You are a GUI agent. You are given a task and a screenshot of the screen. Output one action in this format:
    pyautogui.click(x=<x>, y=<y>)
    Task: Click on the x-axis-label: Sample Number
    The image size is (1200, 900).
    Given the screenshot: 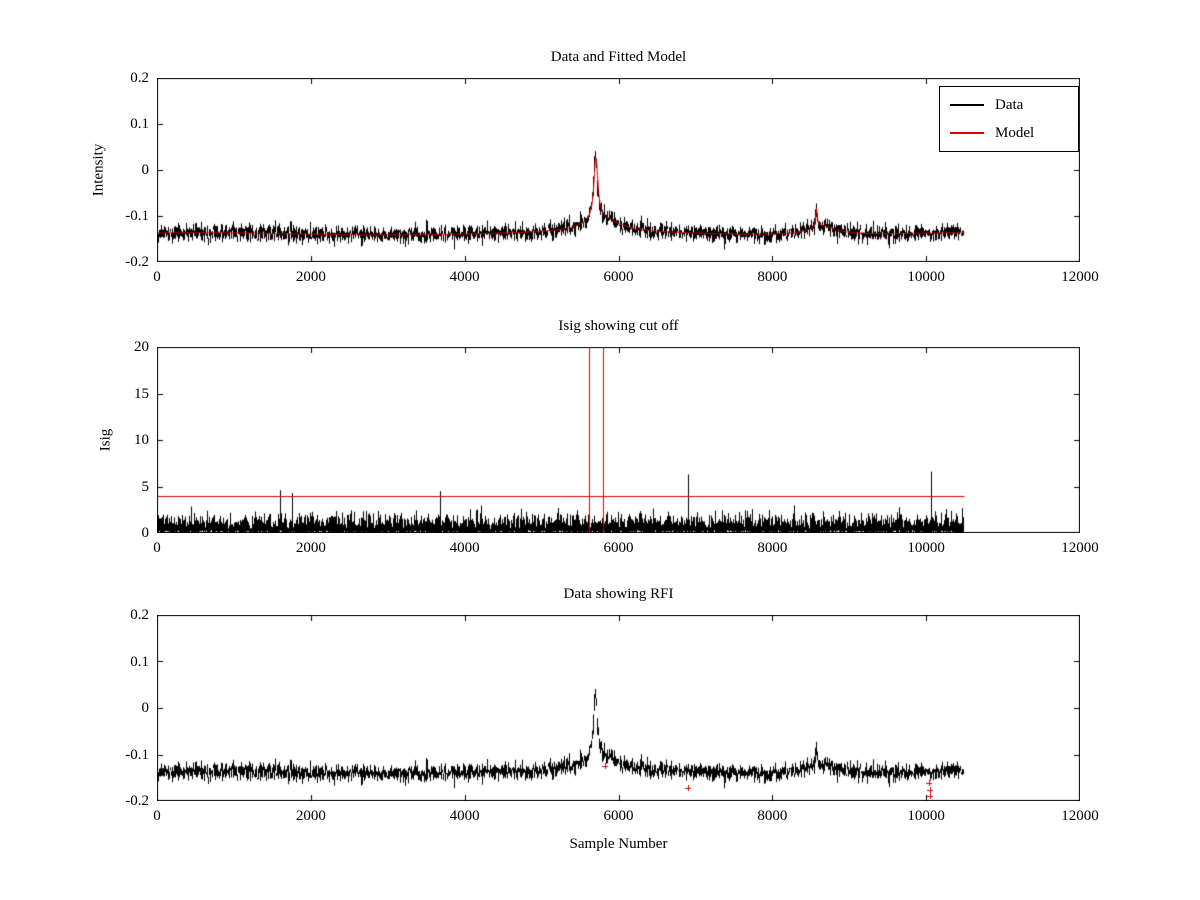 What is the action you would take?
    pyautogui.click(x=618, y=844)
    